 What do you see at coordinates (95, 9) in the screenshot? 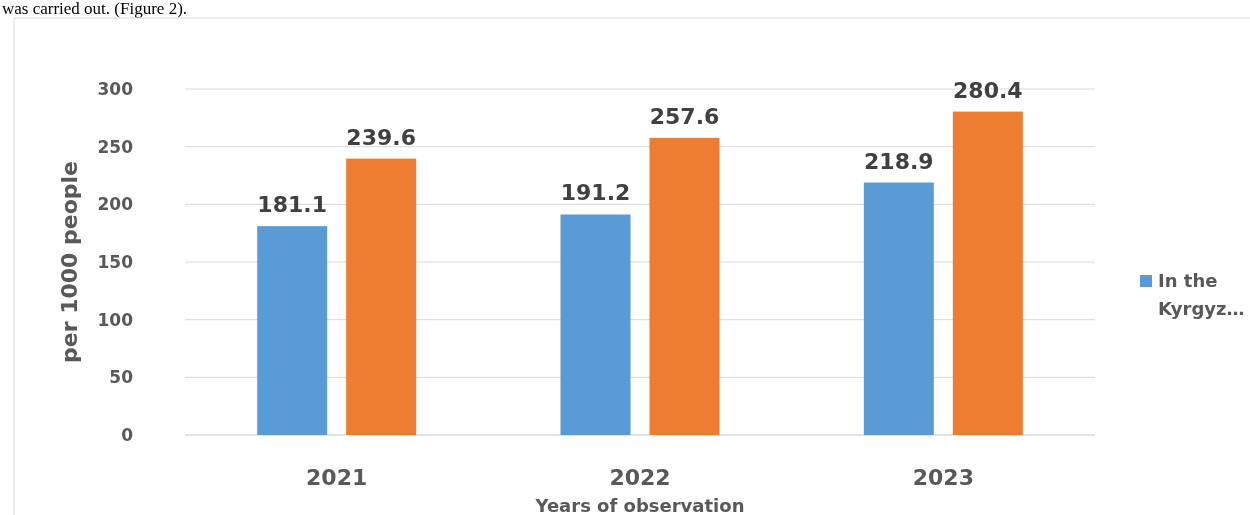
I see `text: was carried out. (Figure 2).` at bounding box center [95, 9].